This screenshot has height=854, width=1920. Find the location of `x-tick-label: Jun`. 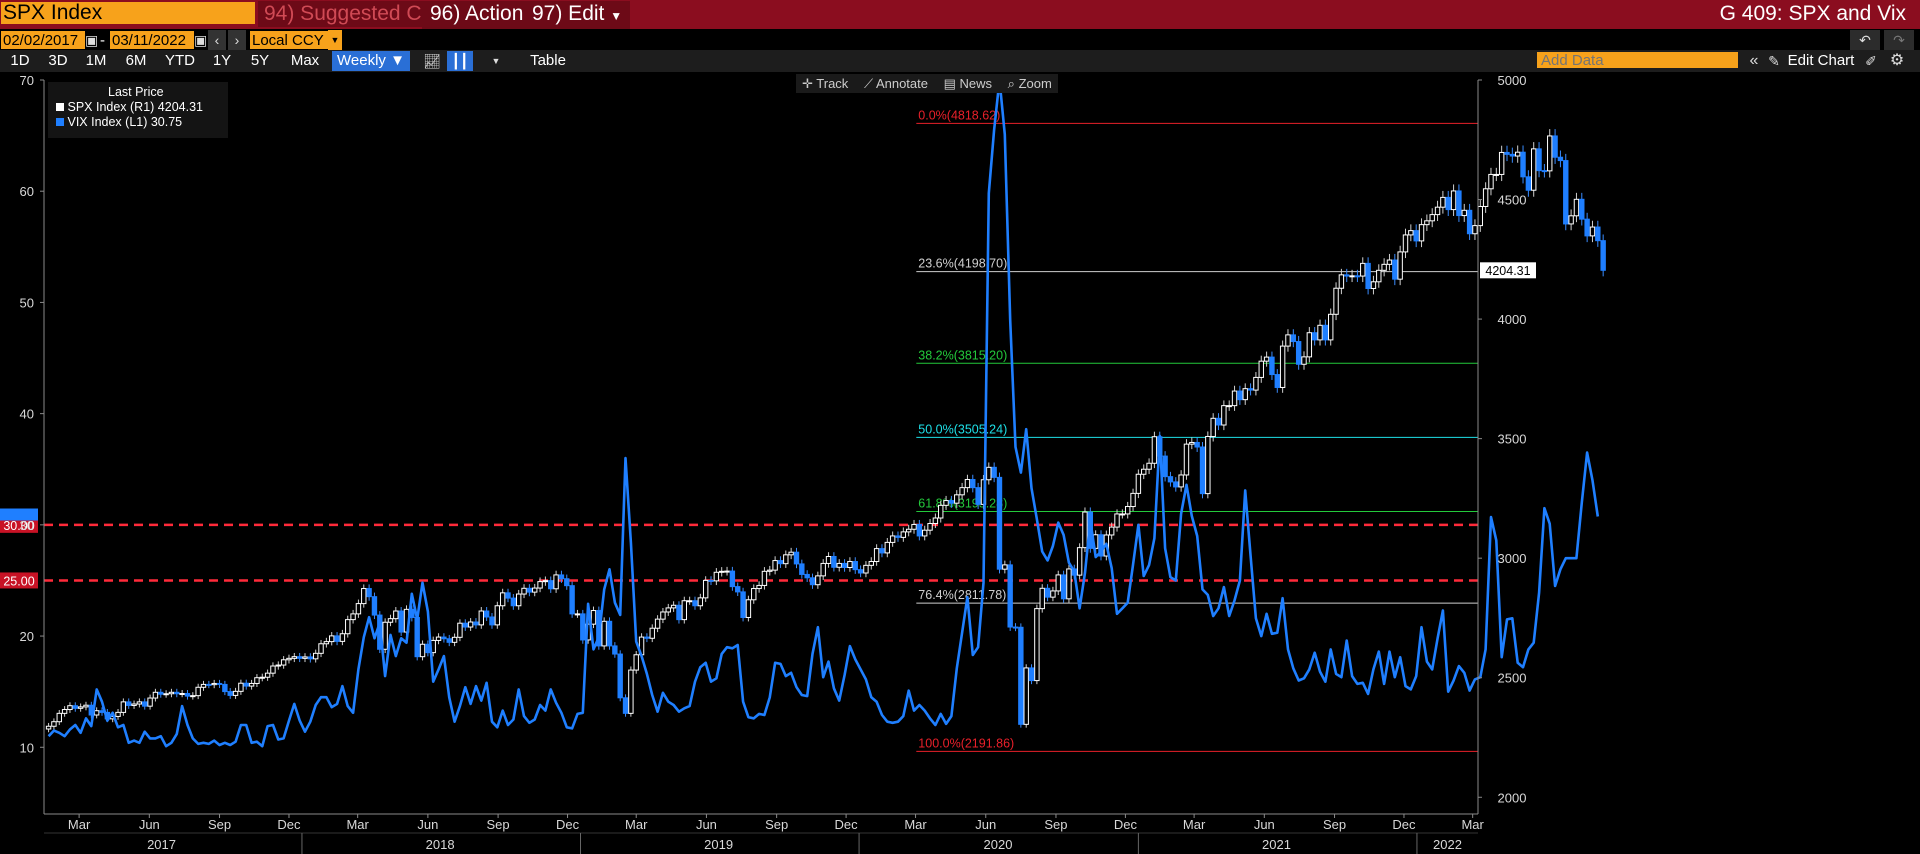

x-tick-label: Jun is located at coordinates (427, 824).